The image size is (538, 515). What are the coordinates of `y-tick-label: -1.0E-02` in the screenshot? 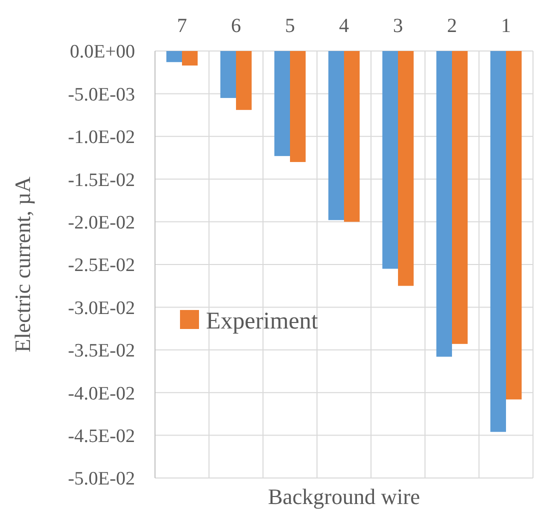 It's located at (101, 137).